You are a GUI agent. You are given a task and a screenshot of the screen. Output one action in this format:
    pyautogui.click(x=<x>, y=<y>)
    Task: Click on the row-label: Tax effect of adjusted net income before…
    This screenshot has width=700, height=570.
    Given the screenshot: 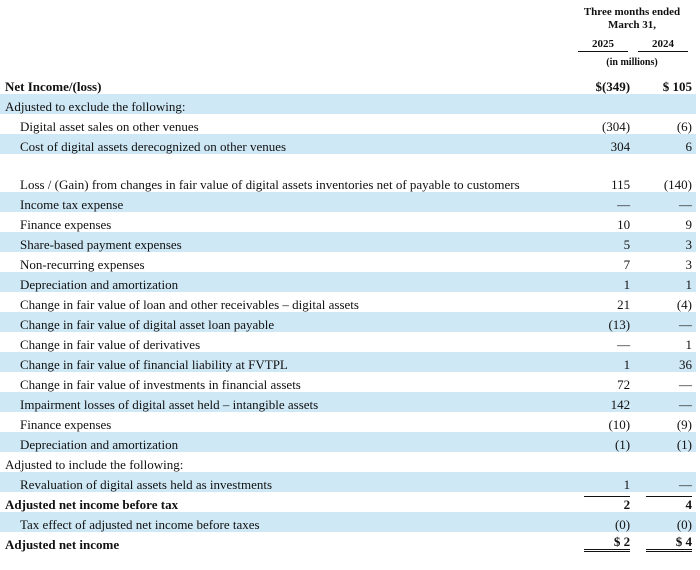 What is the action you would take?
    pyautogui.click(x=288, y=522)
    